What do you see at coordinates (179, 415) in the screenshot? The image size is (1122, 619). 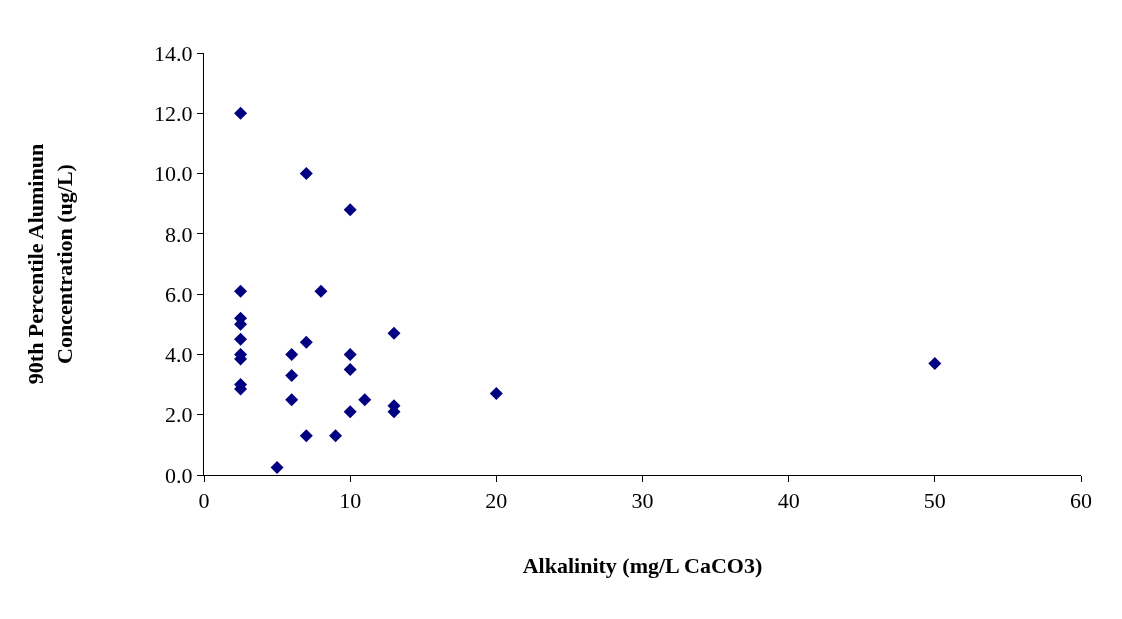 I see `y-tick-label: 2.0` at bounding box center [179, 415].